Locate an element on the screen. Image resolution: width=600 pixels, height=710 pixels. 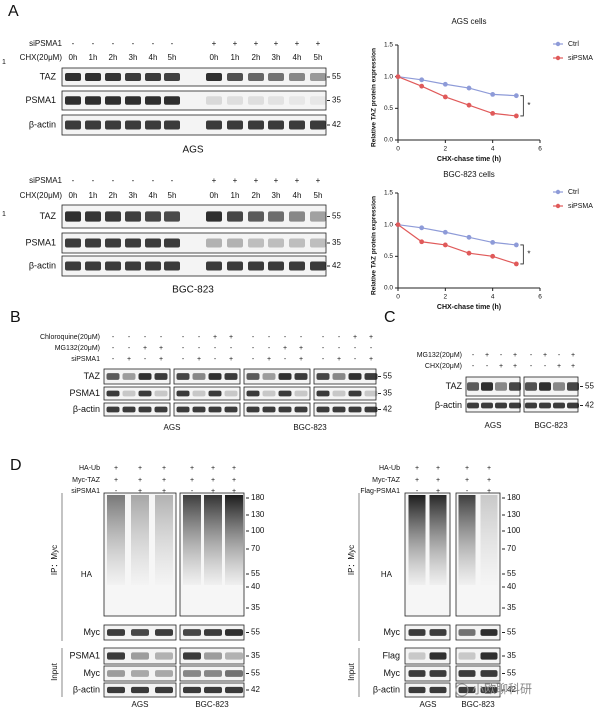
watermark-icon is located at coordinates (462, 690).